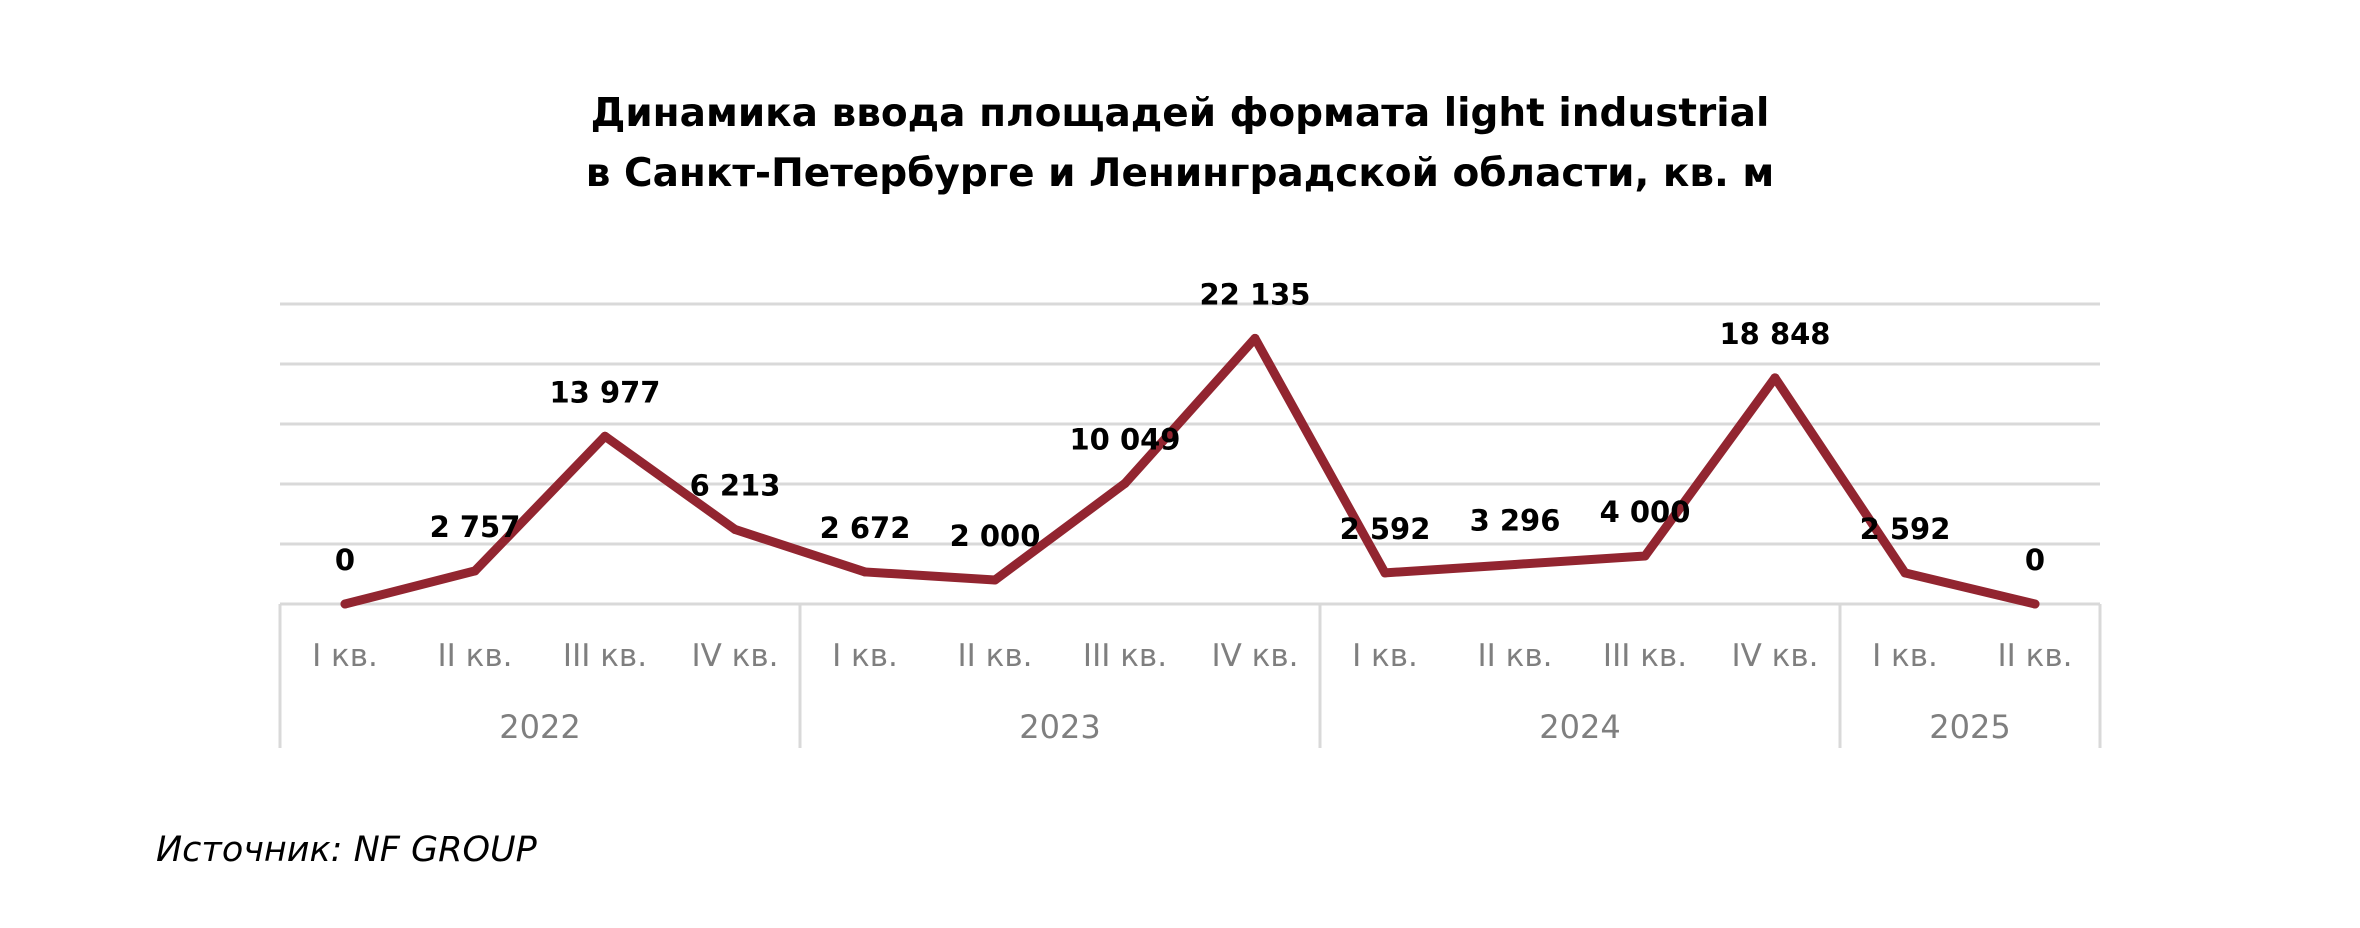  I want to click on data-label: 2 672, so click(865, 528).